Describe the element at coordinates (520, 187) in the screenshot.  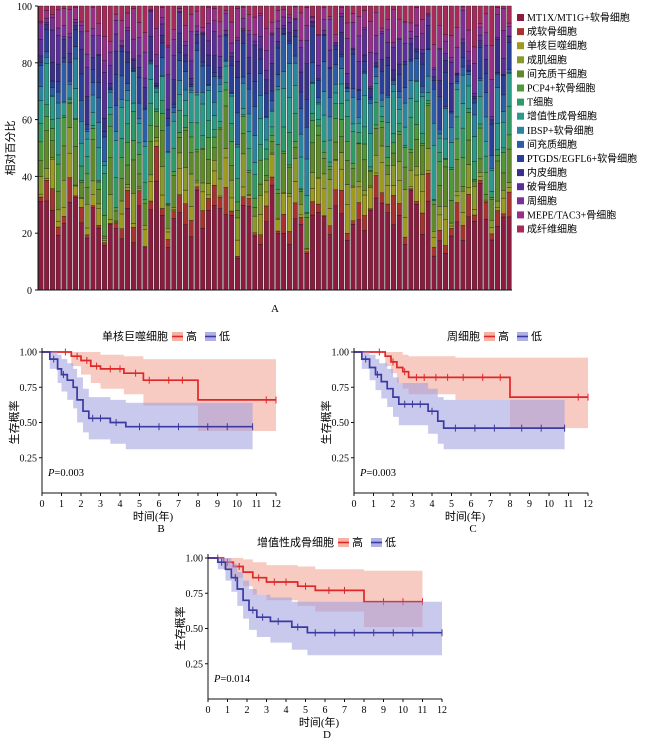
I see `legend-swatch` at that location.